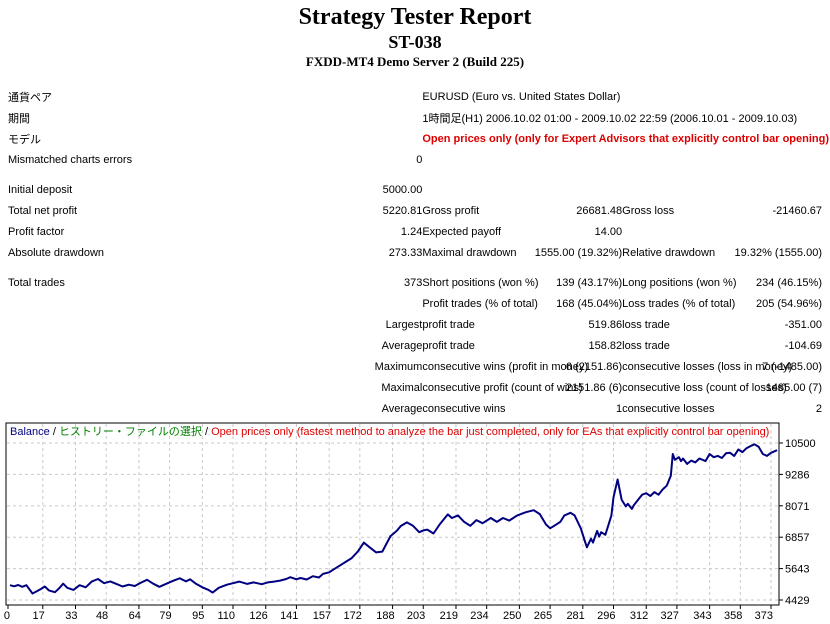 The image size is (830, 624). Describe the element at coordinates (39, 615) in the screenshot. I see `x-tick-label: 17` at that location.